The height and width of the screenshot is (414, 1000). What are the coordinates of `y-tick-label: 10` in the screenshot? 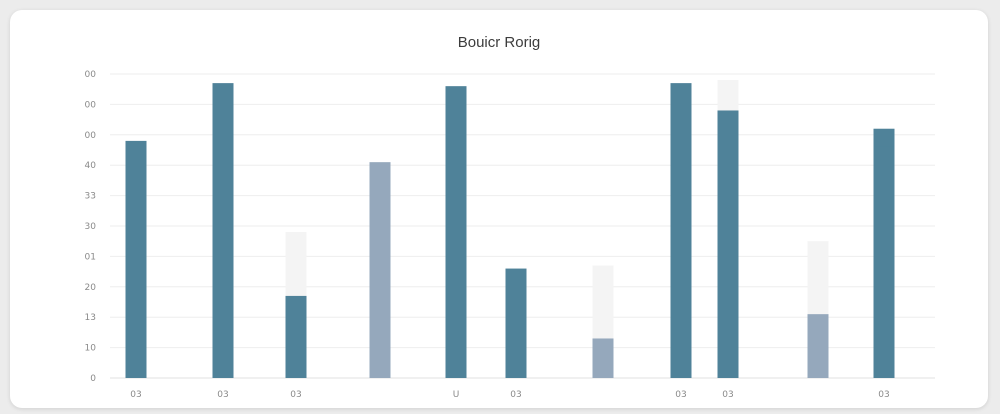 It's located at (91, 349).